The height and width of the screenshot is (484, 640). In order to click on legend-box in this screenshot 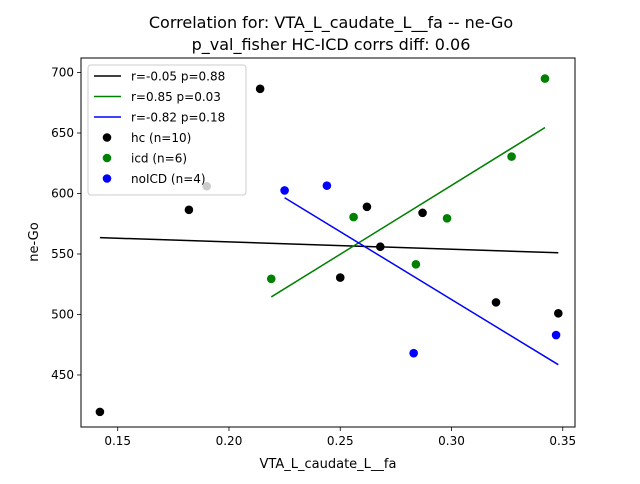, I will do `click(167, 130)`.